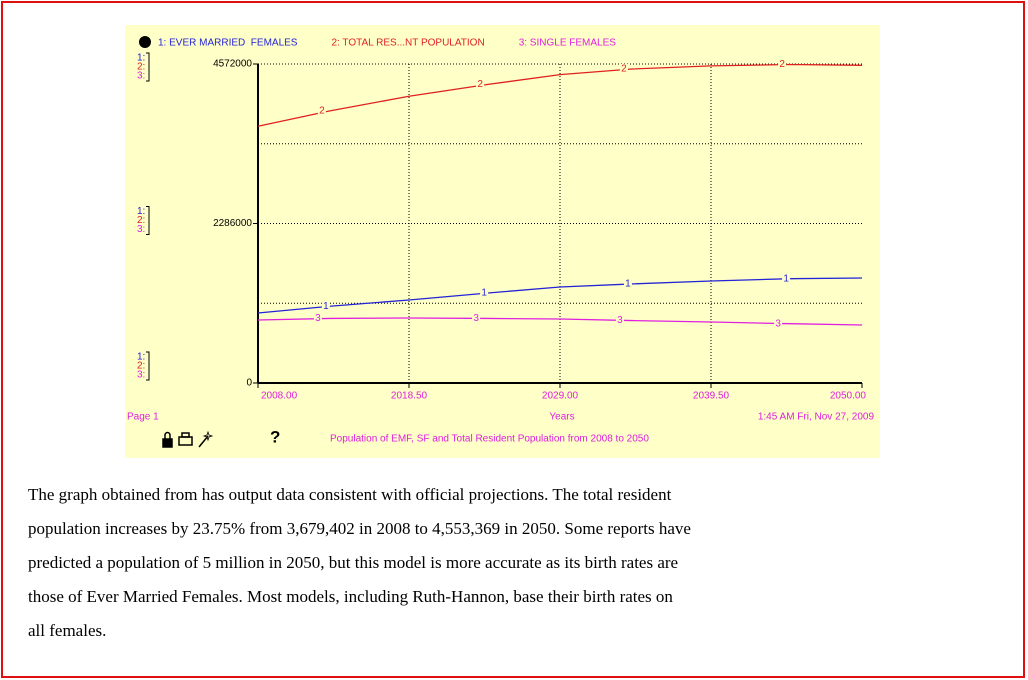 The image size is (1028, 680). I want to click on help-icon: ?, so click(275, 436).